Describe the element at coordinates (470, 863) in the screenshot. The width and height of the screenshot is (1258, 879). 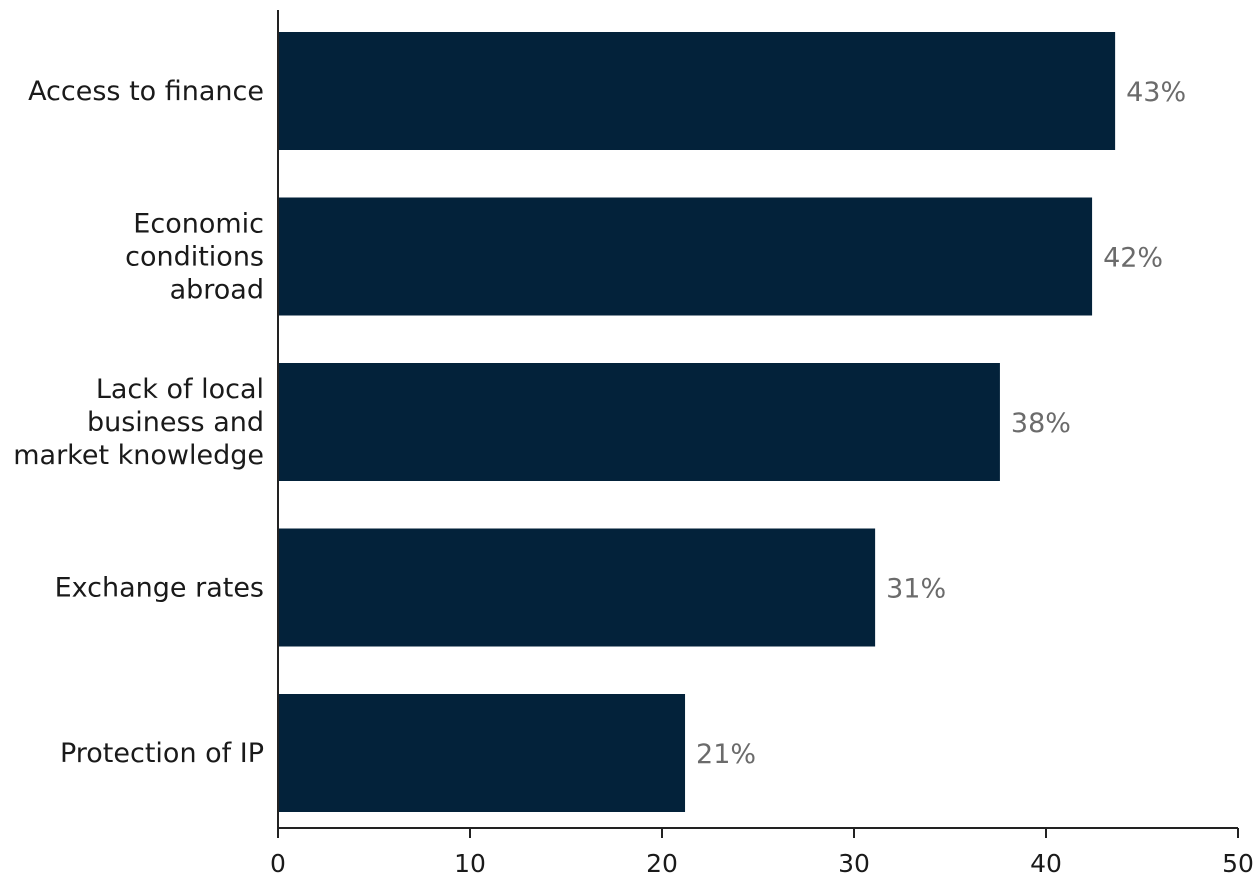
I see `x-tick-label-10: 10` at that location.